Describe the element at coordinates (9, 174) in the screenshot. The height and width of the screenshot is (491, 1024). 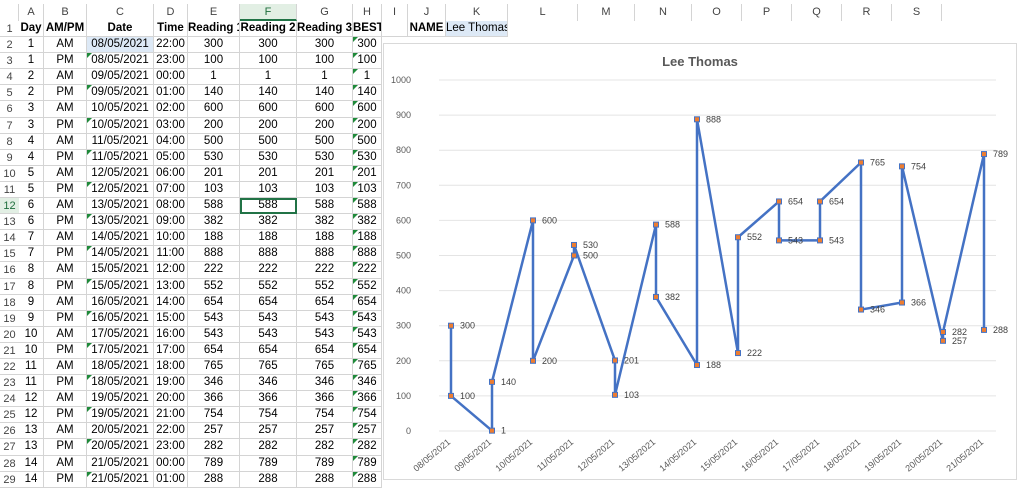
I see `row-header-10: 10` at that location.